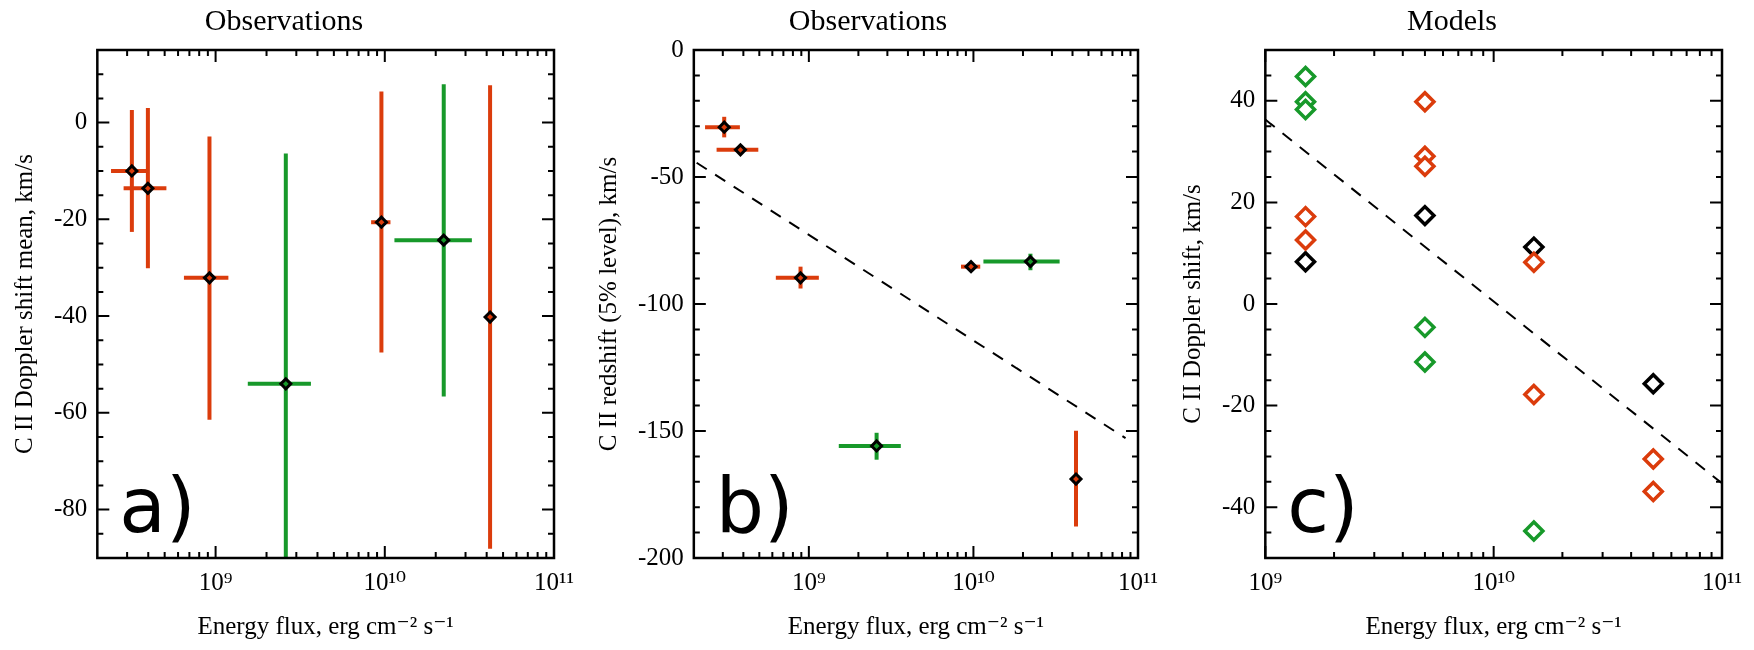 The height and width of the screenshot is (650, 1754). I want to click on y-axis-title: C II Doppler shift mean, km/s, so click(23, 304).